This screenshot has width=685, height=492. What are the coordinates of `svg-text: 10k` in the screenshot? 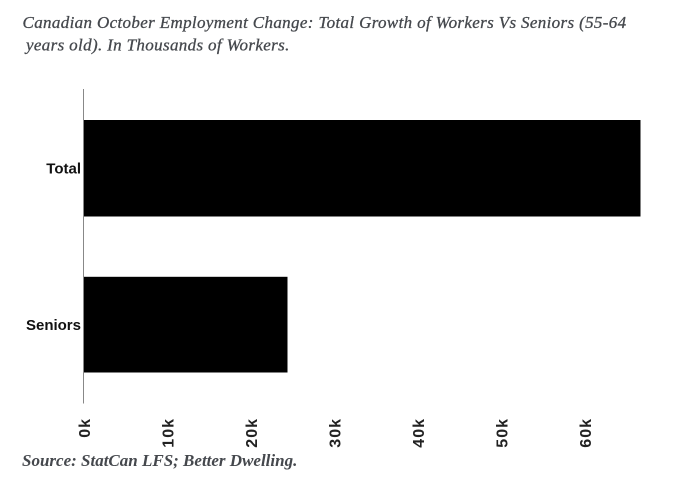 It's located at (168, 433).